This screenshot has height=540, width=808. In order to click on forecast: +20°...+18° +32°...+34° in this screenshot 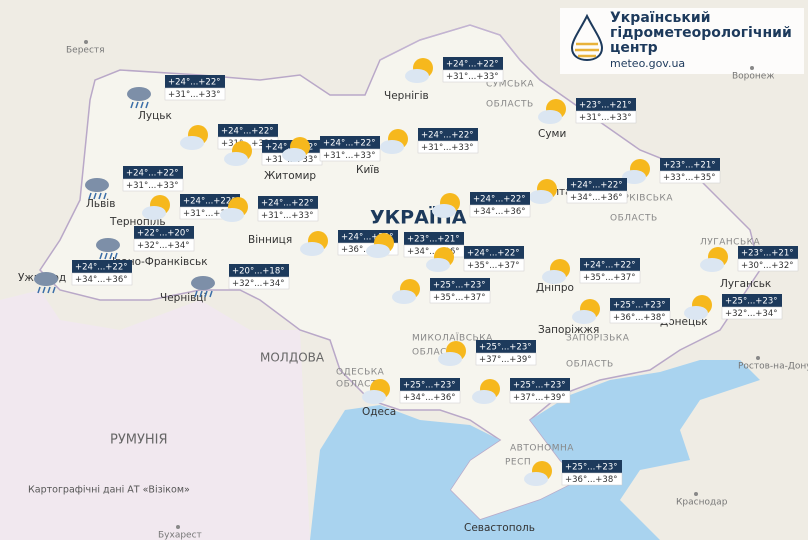, I will do `click(240, 281)`.